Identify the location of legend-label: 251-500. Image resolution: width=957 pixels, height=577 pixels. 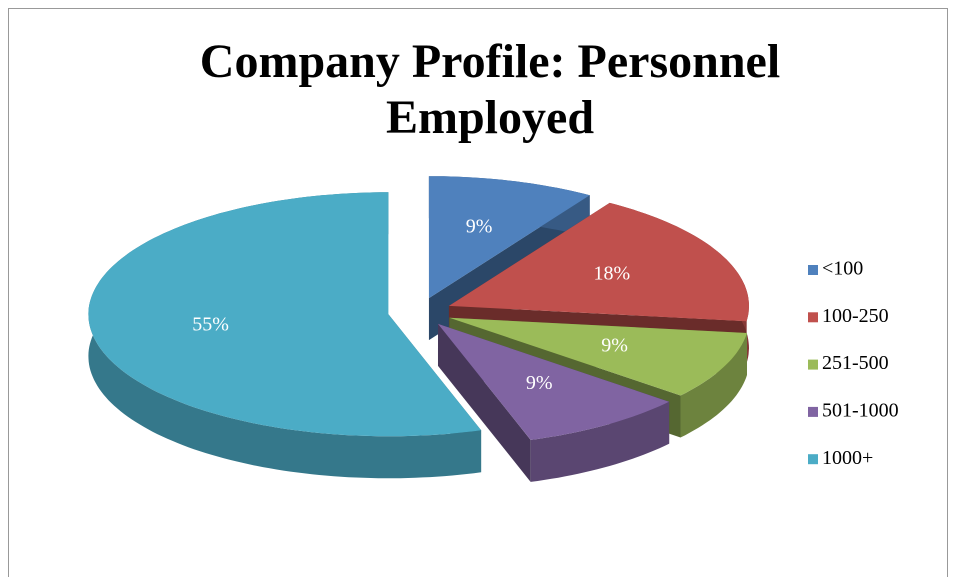
(855, 363).